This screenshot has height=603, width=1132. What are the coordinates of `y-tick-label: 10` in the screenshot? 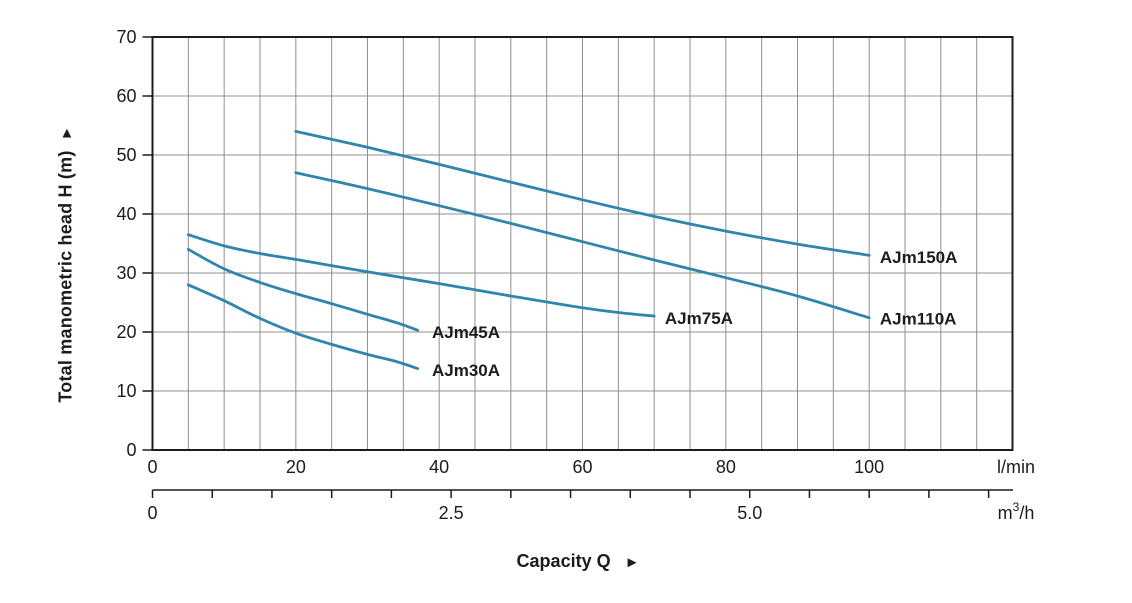 It's located at (126, 391).